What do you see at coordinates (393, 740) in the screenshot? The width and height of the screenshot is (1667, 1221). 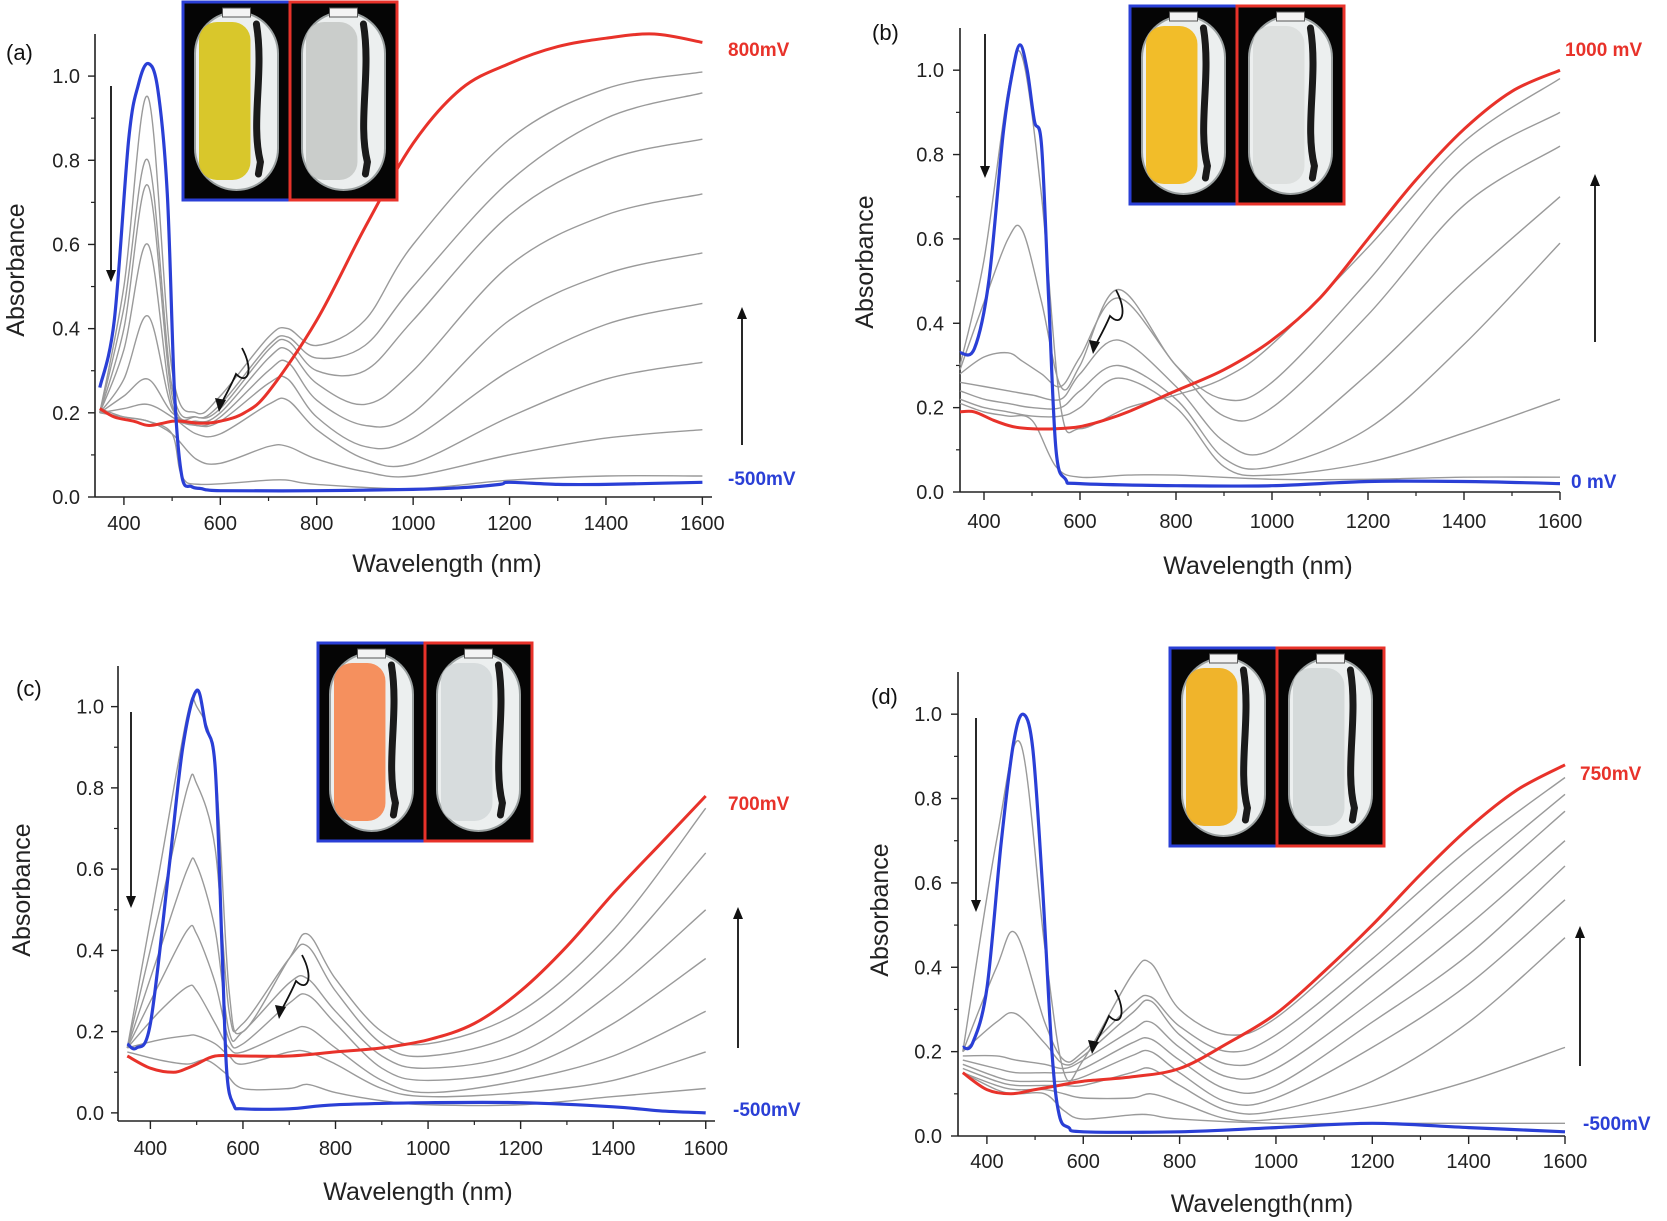 I see `electrode-wire` at bounding box center [393, 740].